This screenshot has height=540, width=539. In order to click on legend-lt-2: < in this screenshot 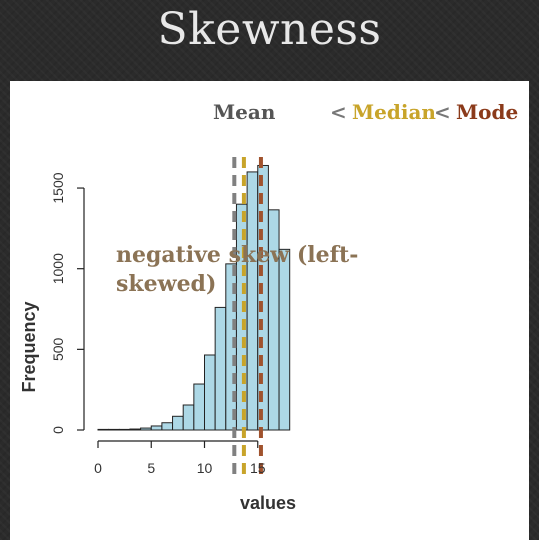, I will do `click(442, 112)`.